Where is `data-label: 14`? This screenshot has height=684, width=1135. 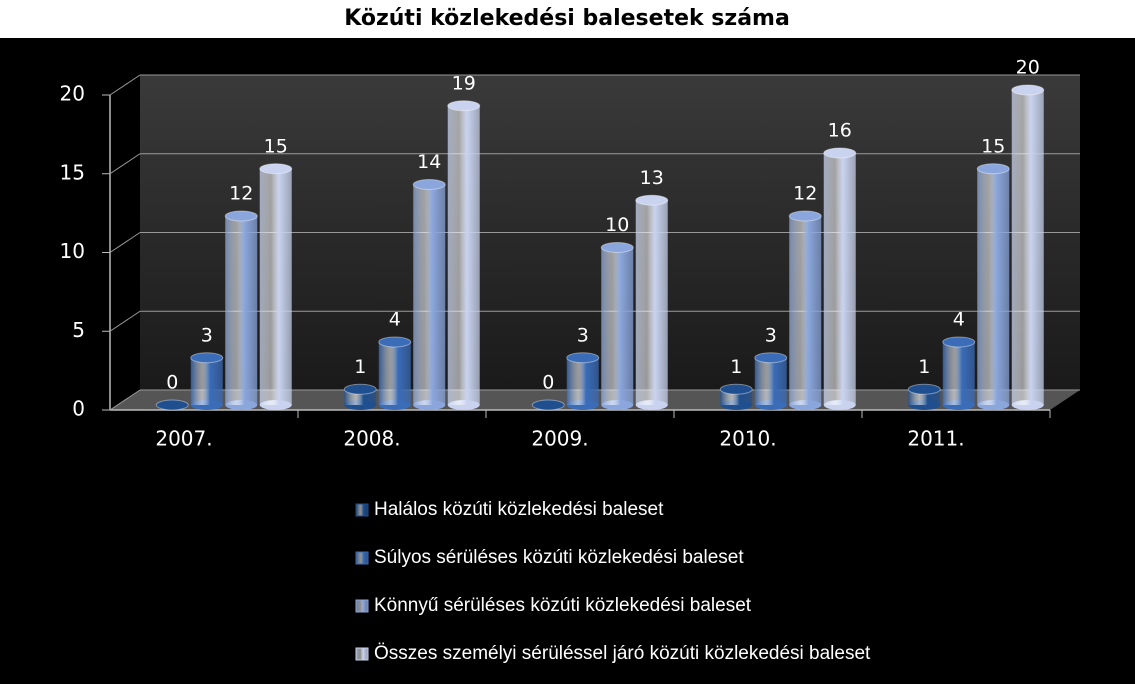
data-label: 14 is located at coordinates (429, 162).